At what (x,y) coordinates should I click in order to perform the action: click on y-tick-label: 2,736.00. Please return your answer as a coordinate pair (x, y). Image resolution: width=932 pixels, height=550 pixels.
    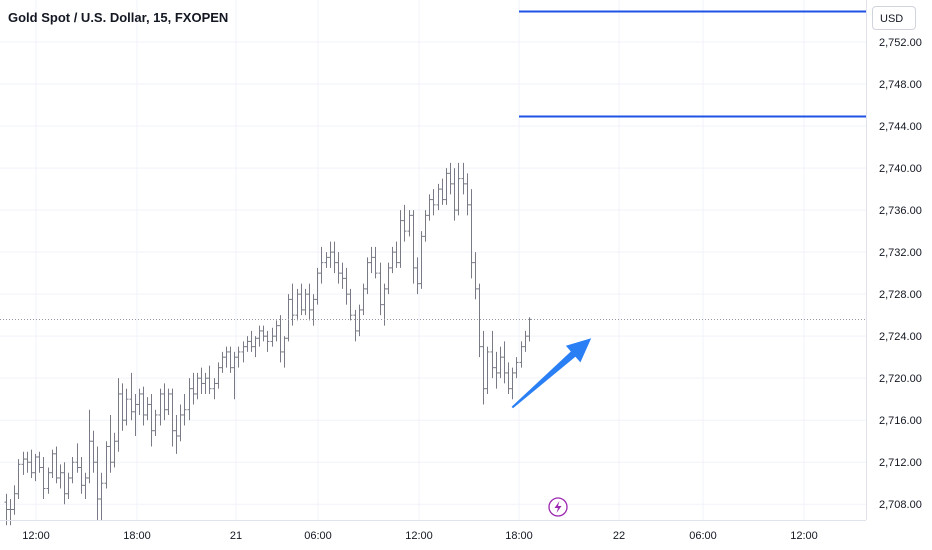
    Looking at the image, I should click on (900, 211).